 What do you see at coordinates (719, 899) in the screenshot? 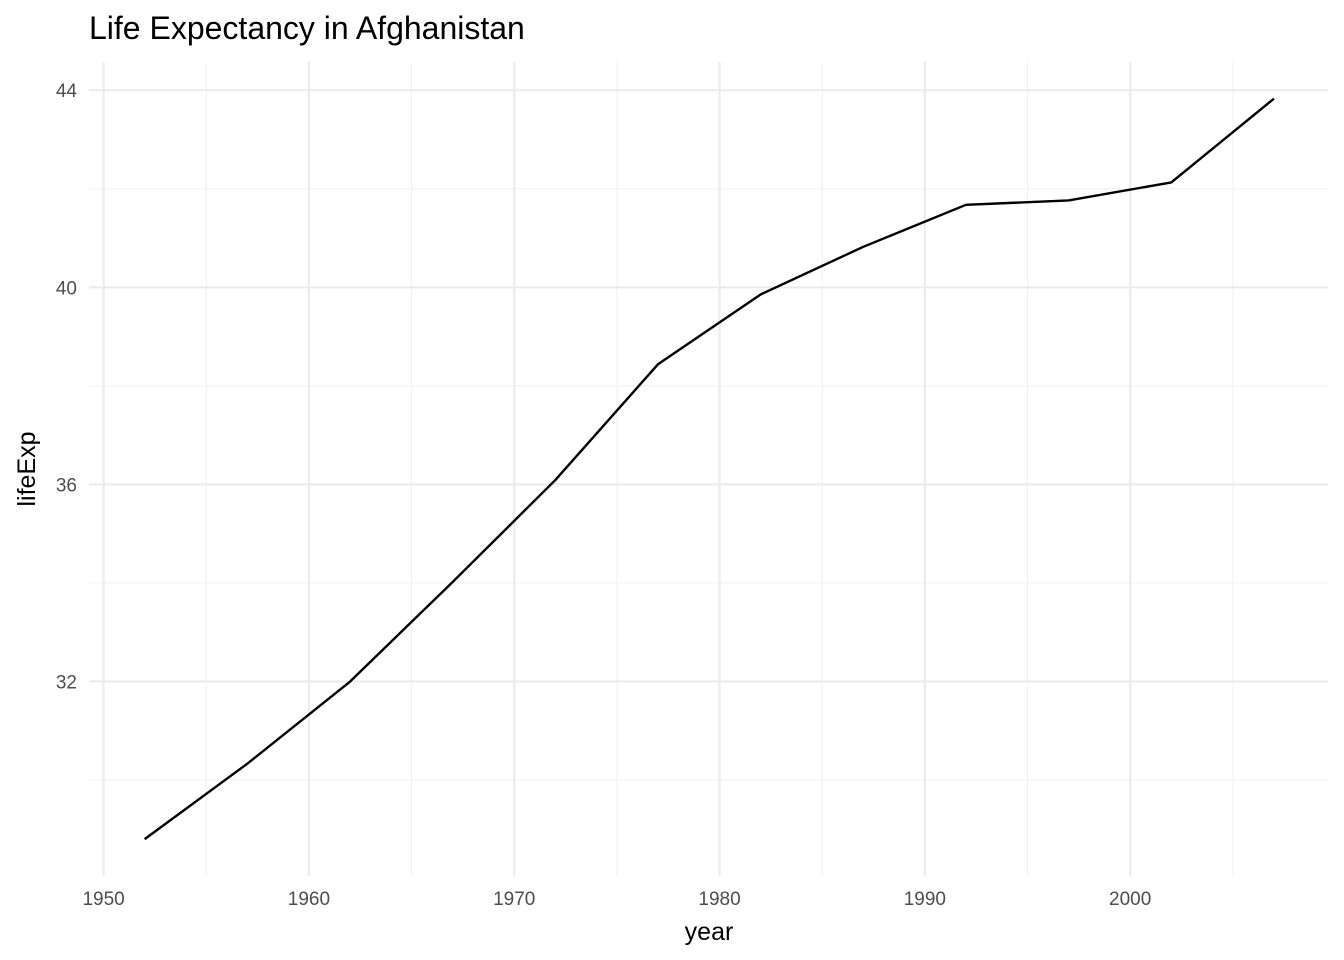
I see `x-tick-label: 1980` at bounding box center [719, 899].